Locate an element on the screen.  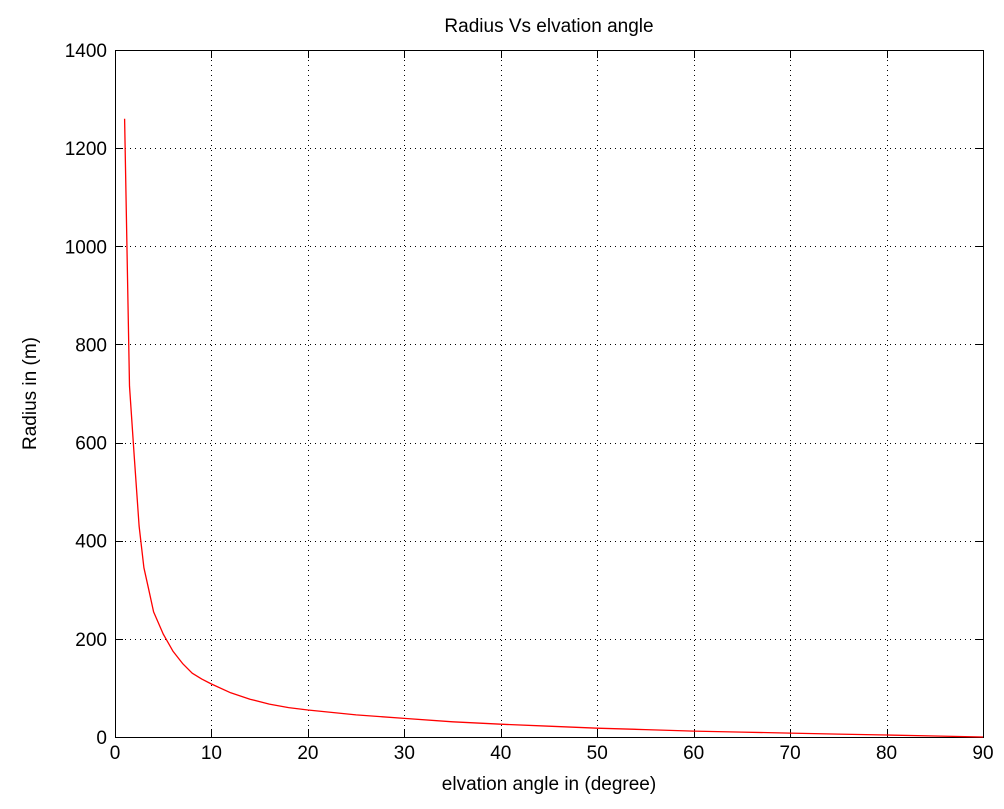
x-tick-label: 40 is located at coordinates (500, 753).